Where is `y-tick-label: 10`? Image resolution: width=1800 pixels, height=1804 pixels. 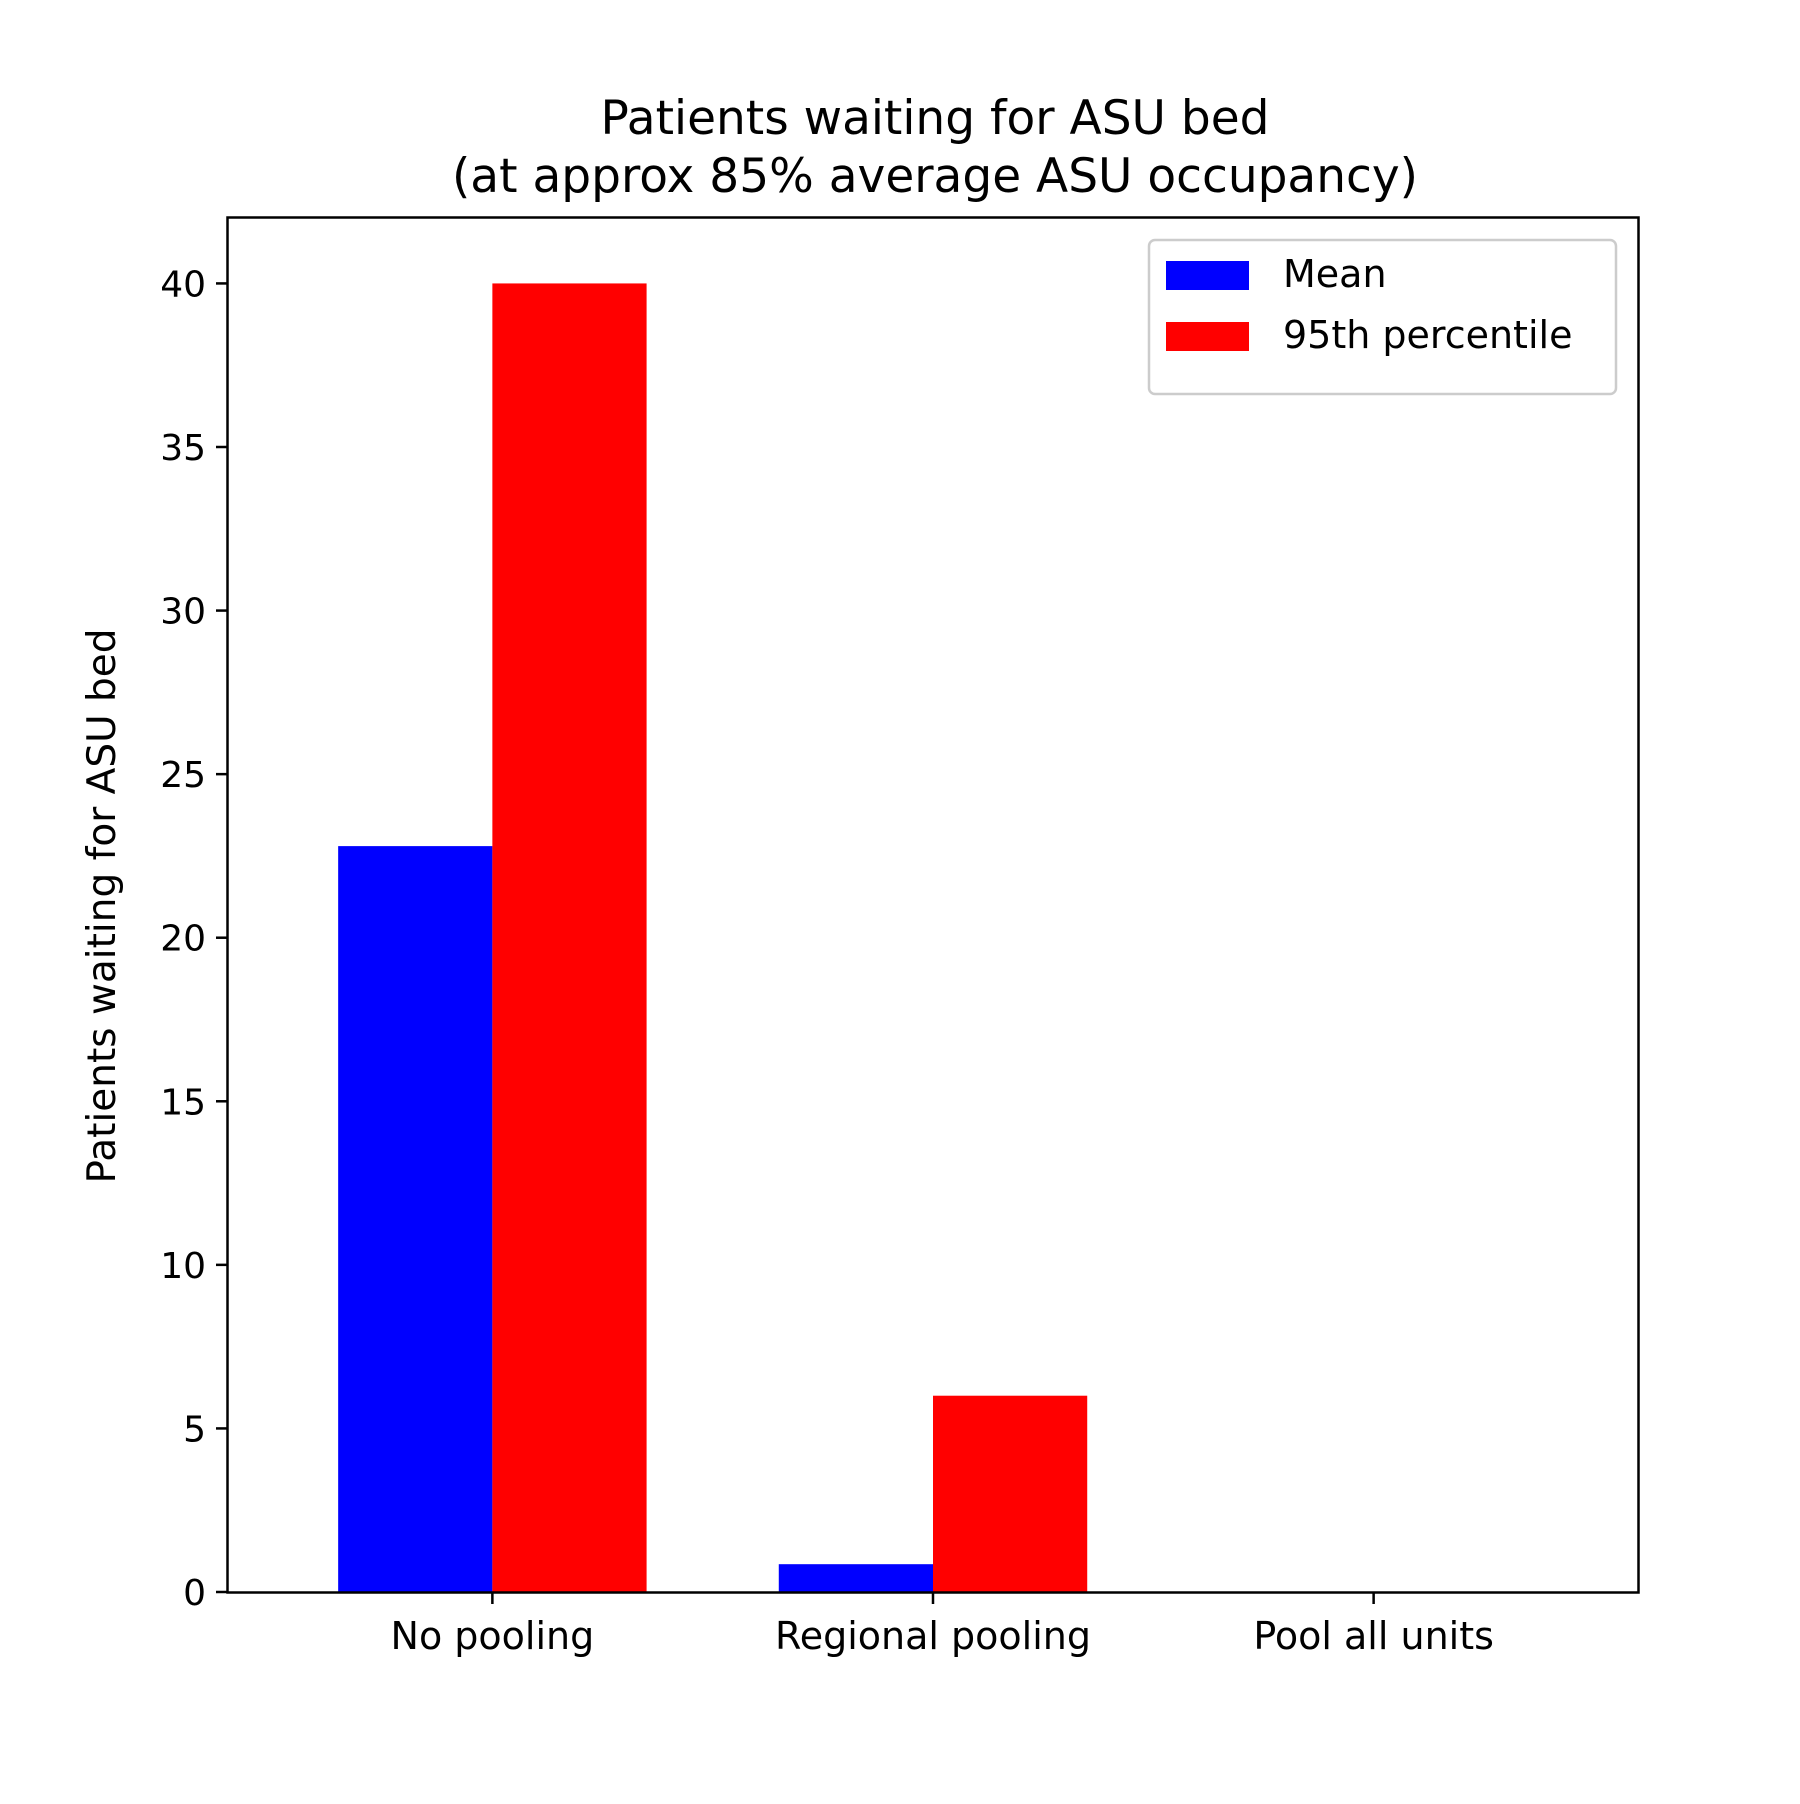 y-tick-label: 10 is located at coordinates (183, 1266).